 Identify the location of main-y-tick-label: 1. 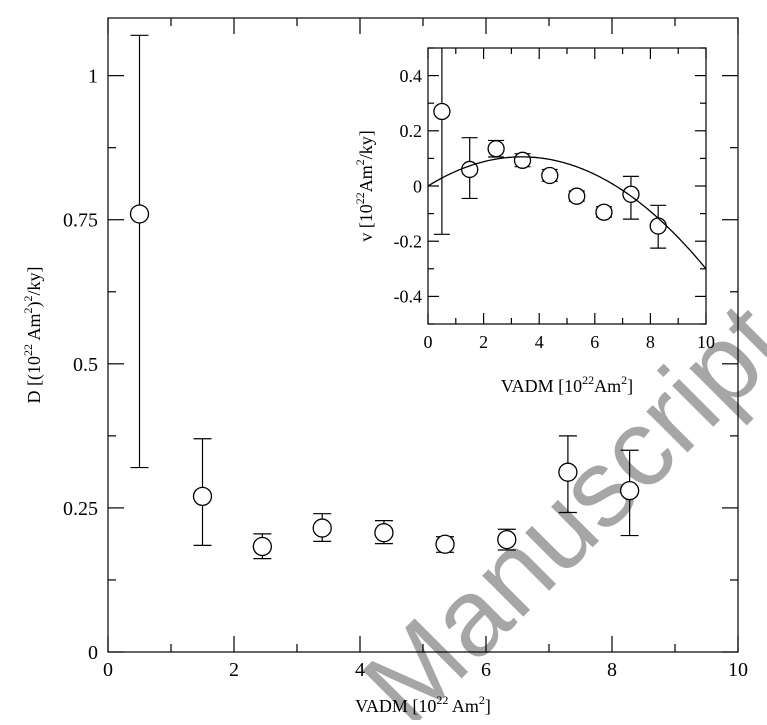
(93, 77).